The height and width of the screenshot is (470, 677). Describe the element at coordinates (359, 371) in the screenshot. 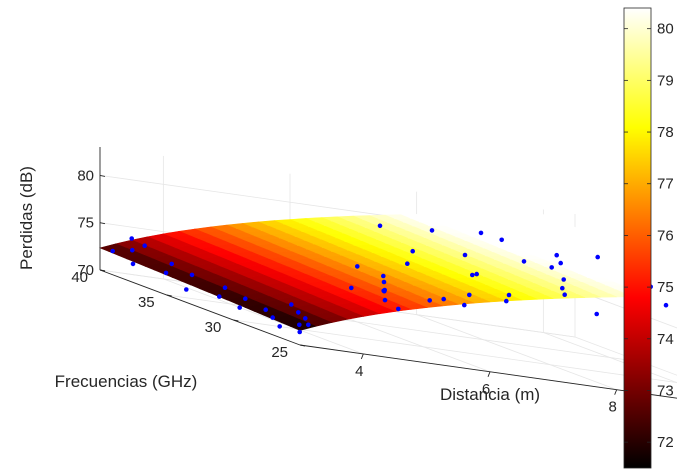

I see `x-tick-label: 4` at that location.